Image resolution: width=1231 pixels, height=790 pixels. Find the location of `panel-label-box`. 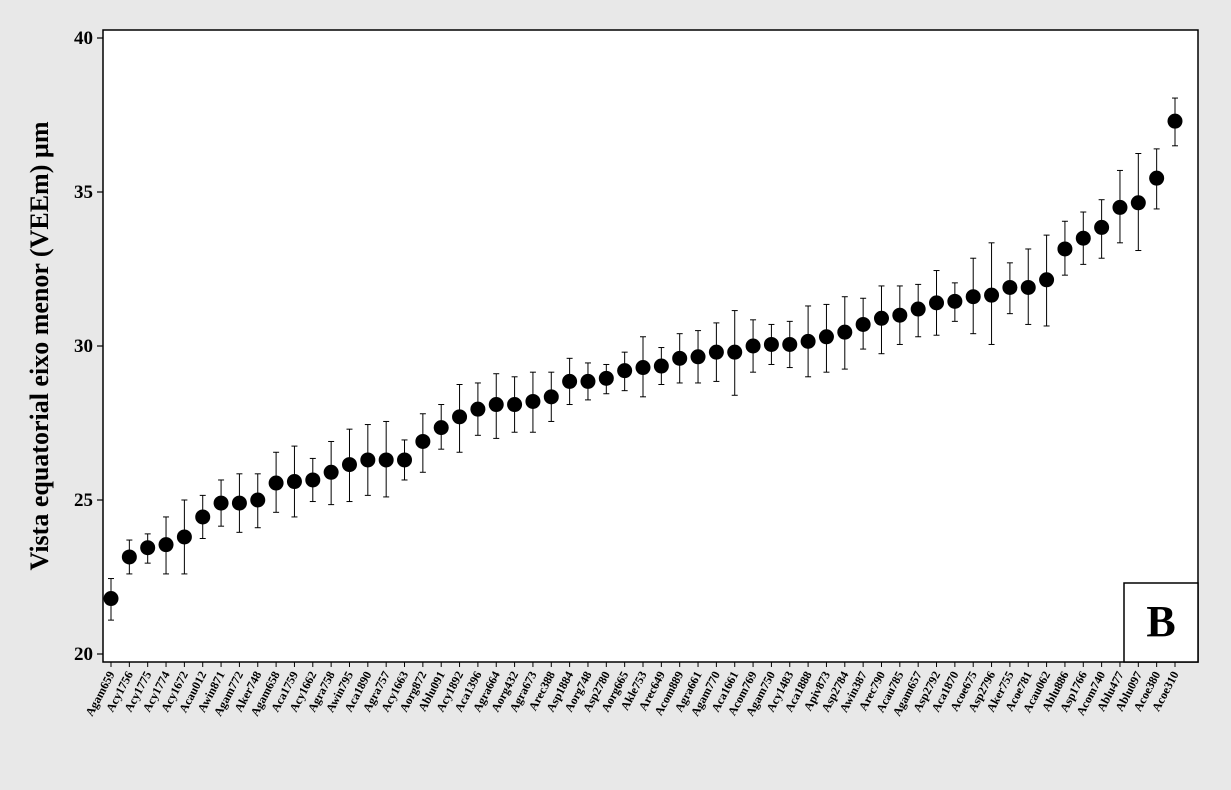

panel-label-box is located at coordinates (1161, 622).